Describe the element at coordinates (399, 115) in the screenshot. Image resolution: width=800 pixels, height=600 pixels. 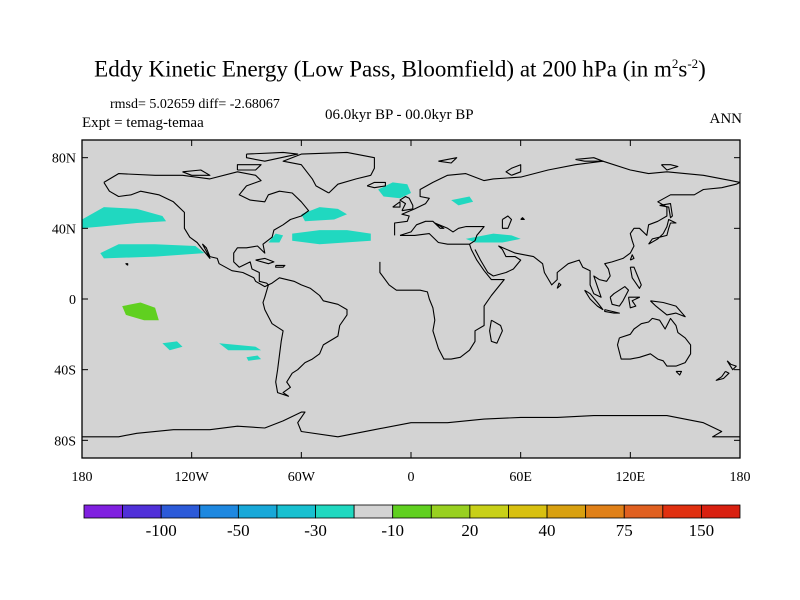
I see `period-label: 06.0kyr BP - 00.0kyr BP` at that location.